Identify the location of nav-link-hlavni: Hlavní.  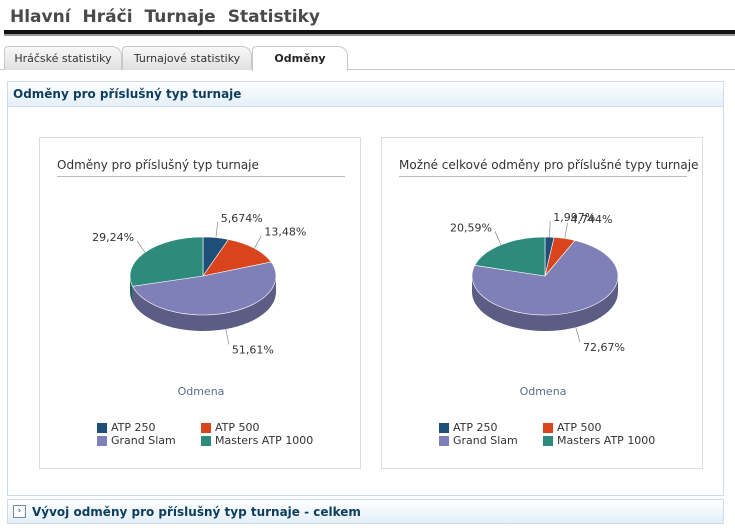
(40, 17).